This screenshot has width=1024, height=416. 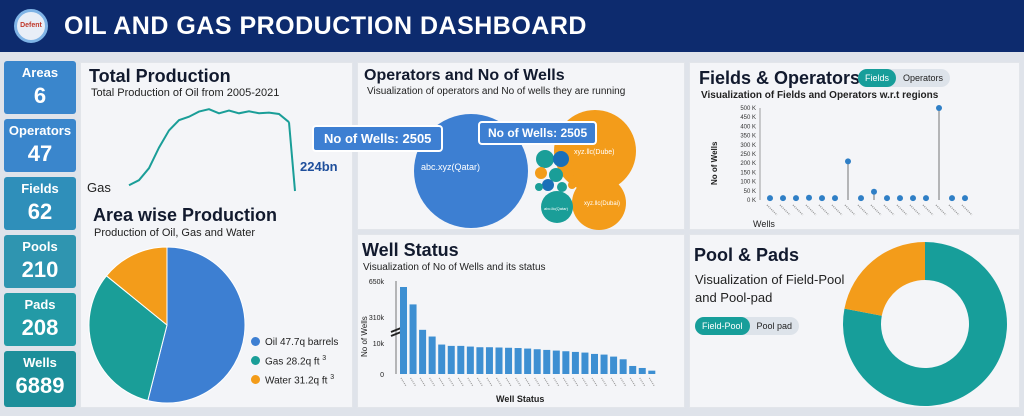 What do you see at coordinates (136, 286) in the screenshot?
I see `pie-slice-water` at bounding box center [136, 286].